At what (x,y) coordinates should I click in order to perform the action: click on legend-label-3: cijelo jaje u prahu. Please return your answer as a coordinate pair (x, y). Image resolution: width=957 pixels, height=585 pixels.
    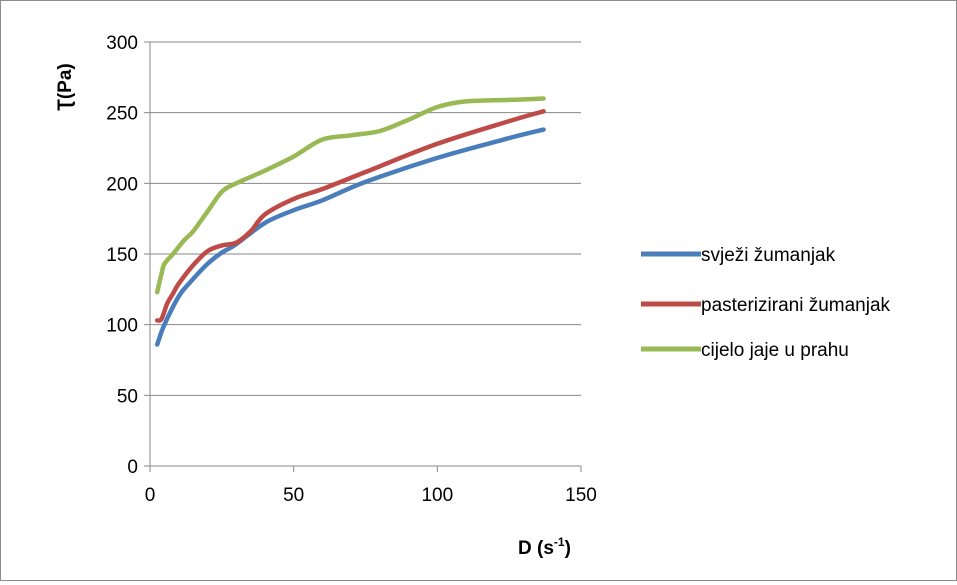
    Looking at the image, I should click on (775, 350).